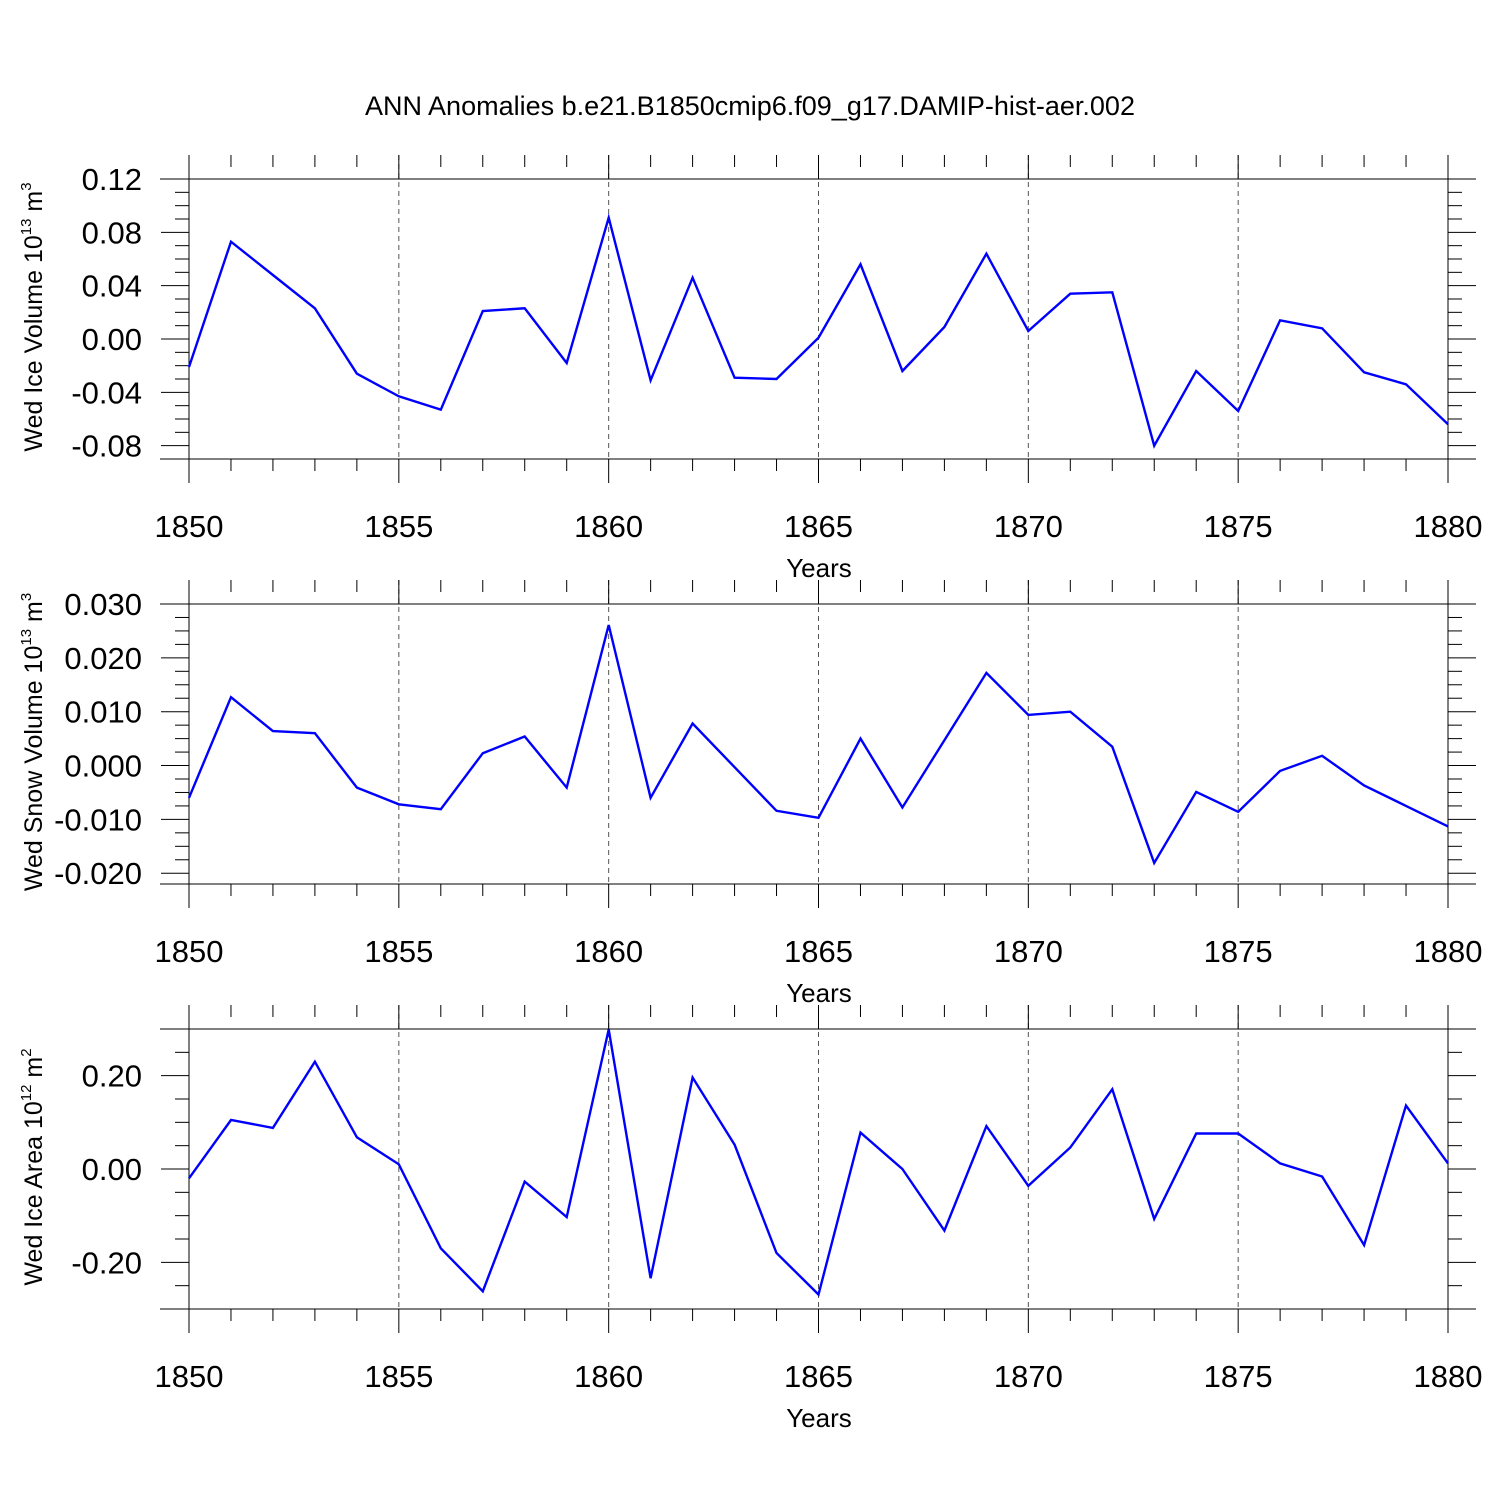  Describe the element at coordinates (33, 742) in the screenshot. I see `y-axis-label: Wed Snow Volume 1013 m3` at that location.